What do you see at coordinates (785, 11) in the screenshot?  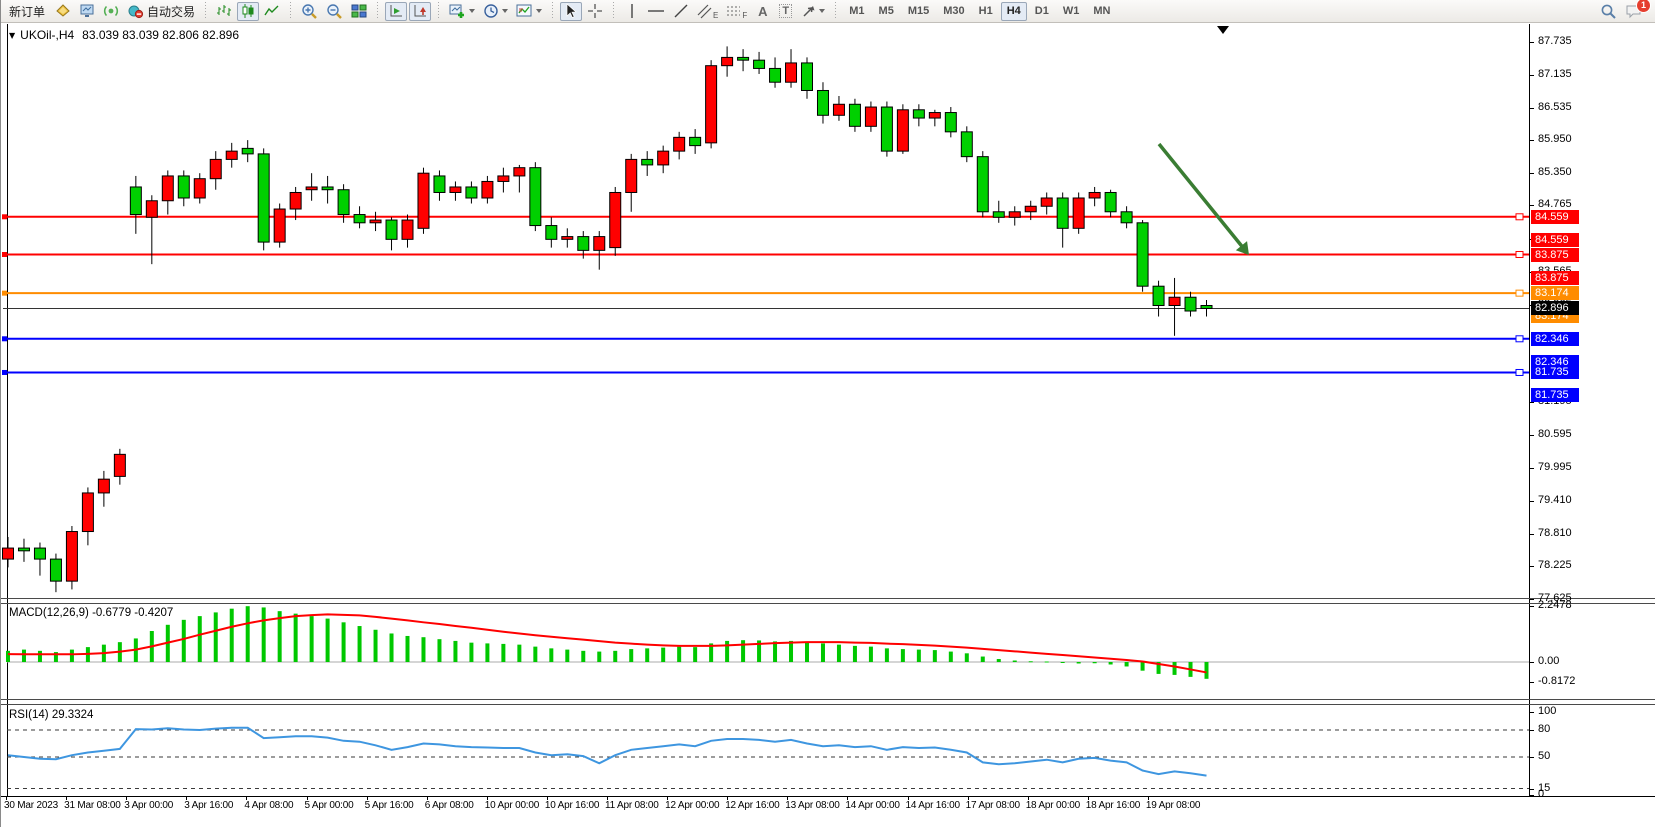 I see `text-label-button: T` at bounding box center [785, 11].